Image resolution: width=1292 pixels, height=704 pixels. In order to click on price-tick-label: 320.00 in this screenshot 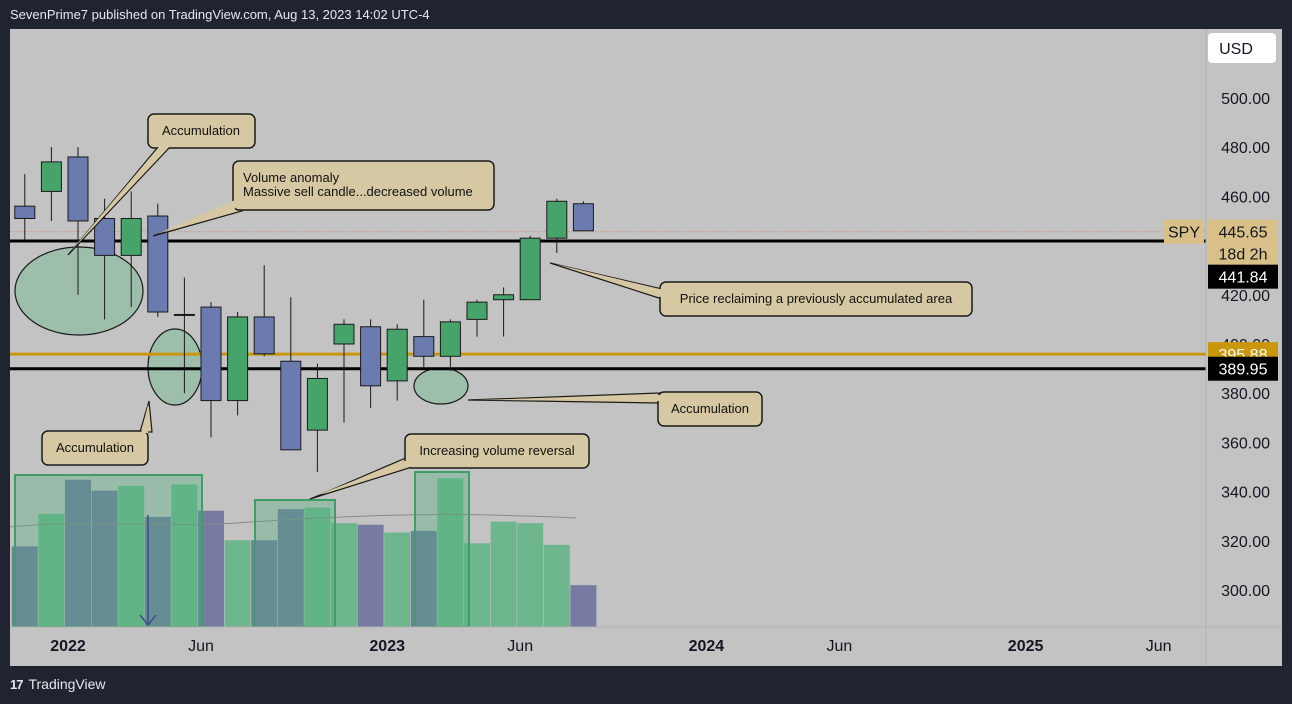, I will do `click(1245, 542)`.